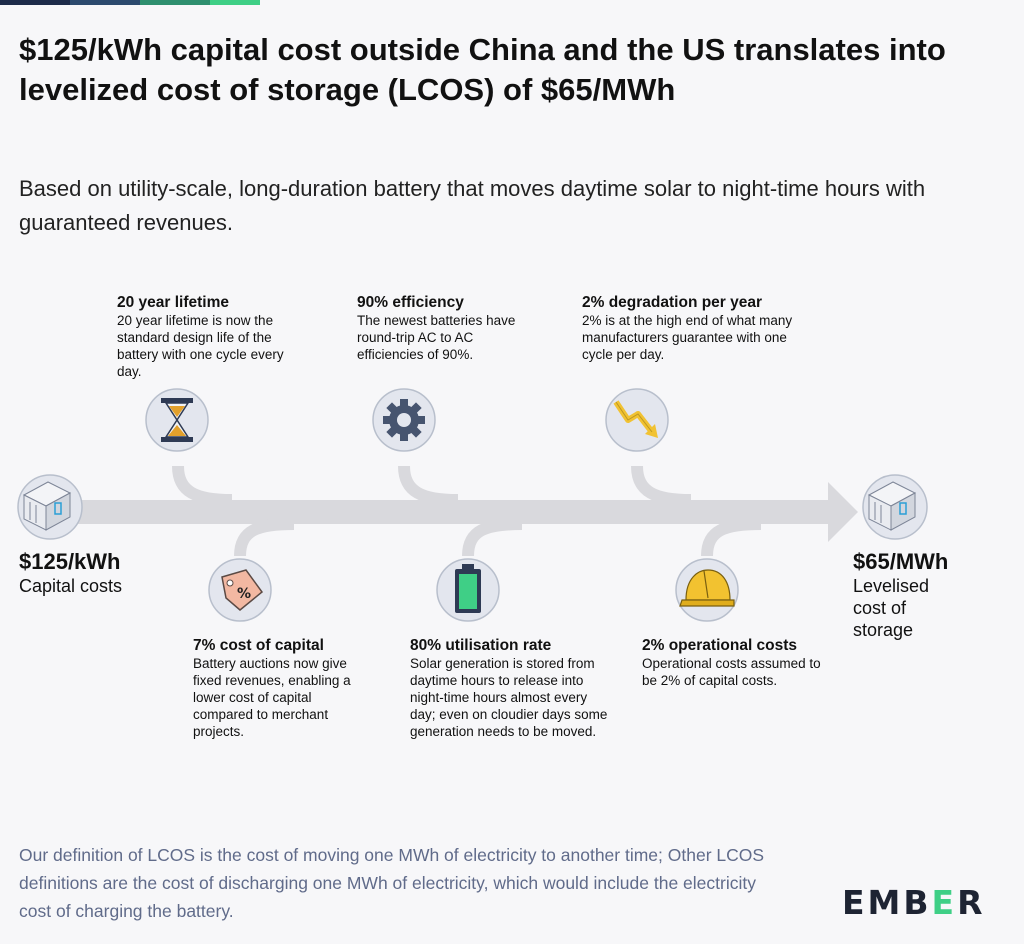 This screenshot has width=1024, height=944. I want to click on factor-title: 90% efficiency, so click(410, 302).